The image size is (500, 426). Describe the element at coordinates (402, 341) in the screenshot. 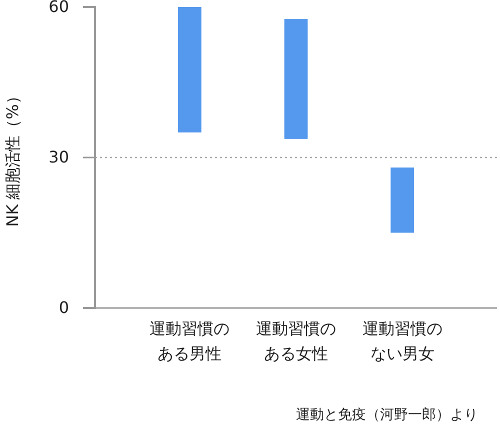

I see `x-tick-label: 運動習慣のない男女` at that location.